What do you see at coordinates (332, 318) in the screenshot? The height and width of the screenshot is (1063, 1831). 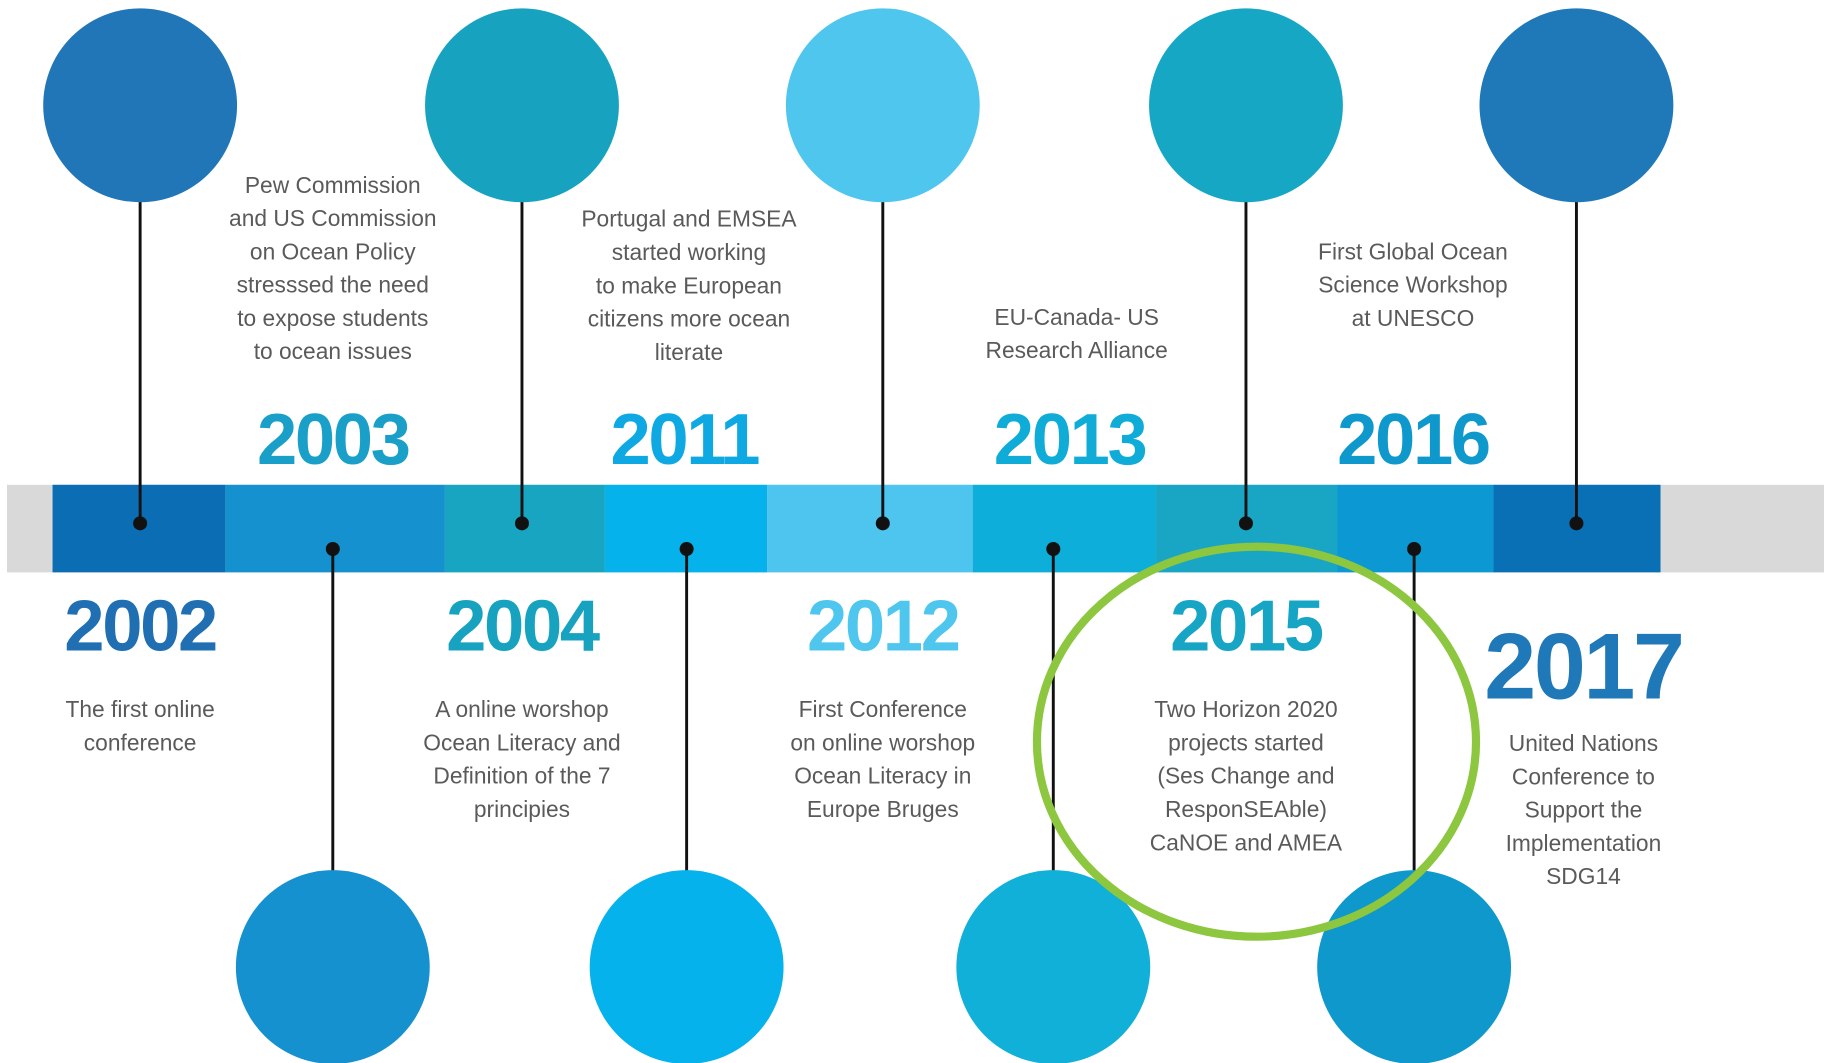 I see `event-description: to expose students` at bounding box center [332, 318].